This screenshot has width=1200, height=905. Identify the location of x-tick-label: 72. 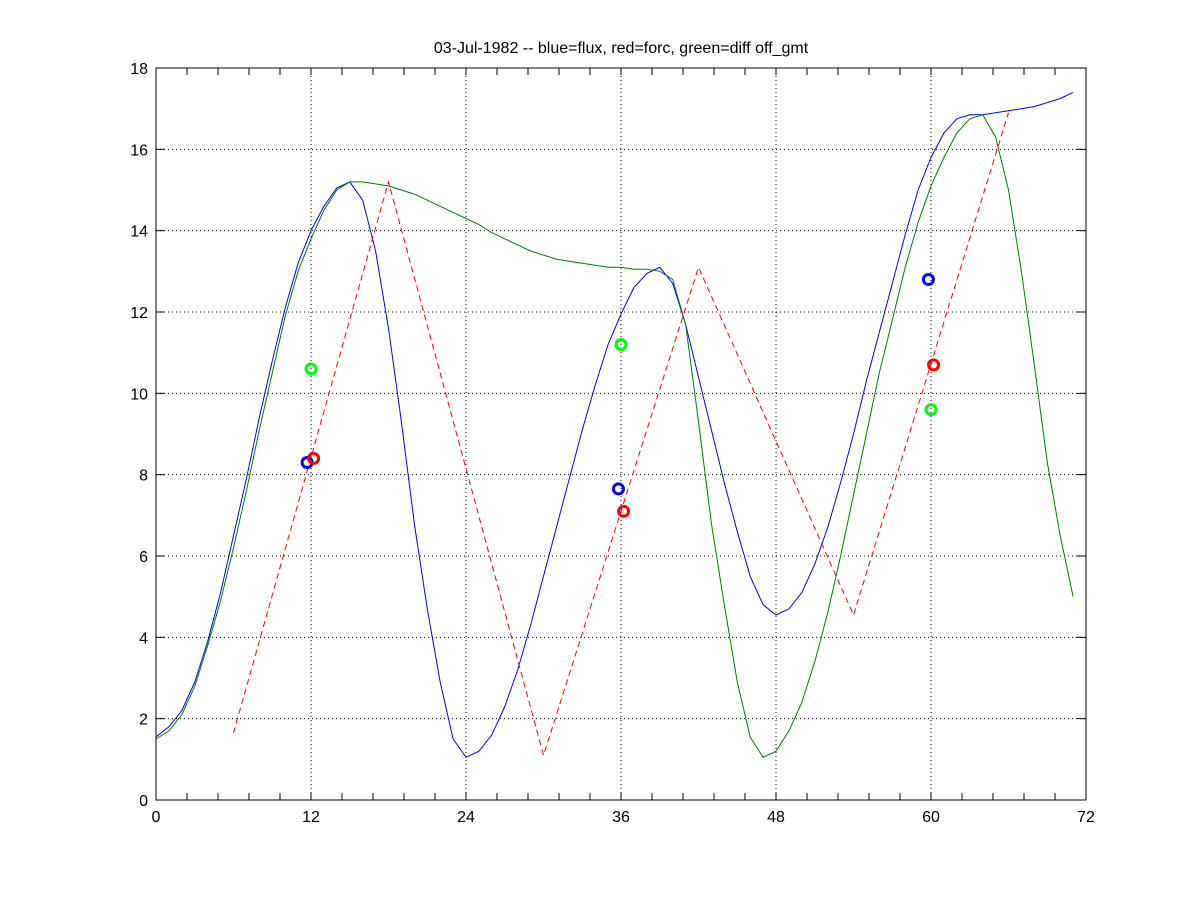
(1086, 817).